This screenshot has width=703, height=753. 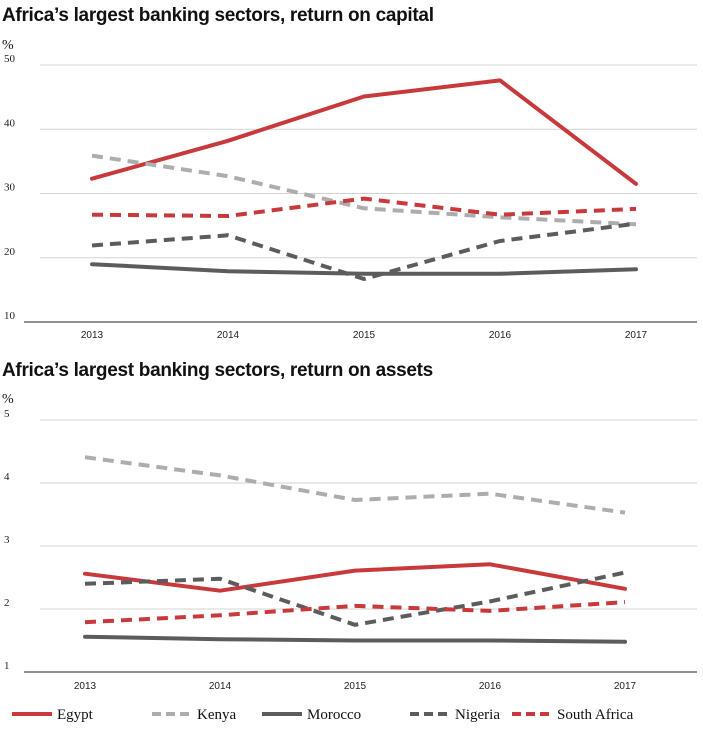 What do you see at coordinates (500, 241) in the screenshot?
I see `chart-roc-point-nigeria-2016` at bounding box center [500, 241].